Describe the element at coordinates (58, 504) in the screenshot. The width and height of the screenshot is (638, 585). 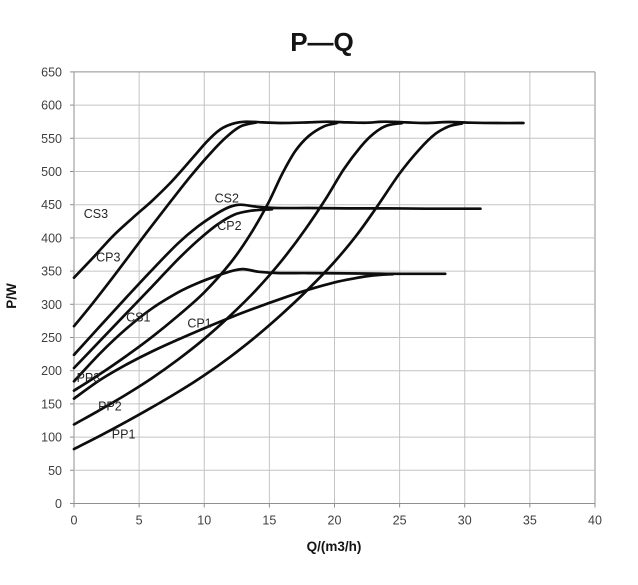
I see `y-tick-label: 0` at that location.